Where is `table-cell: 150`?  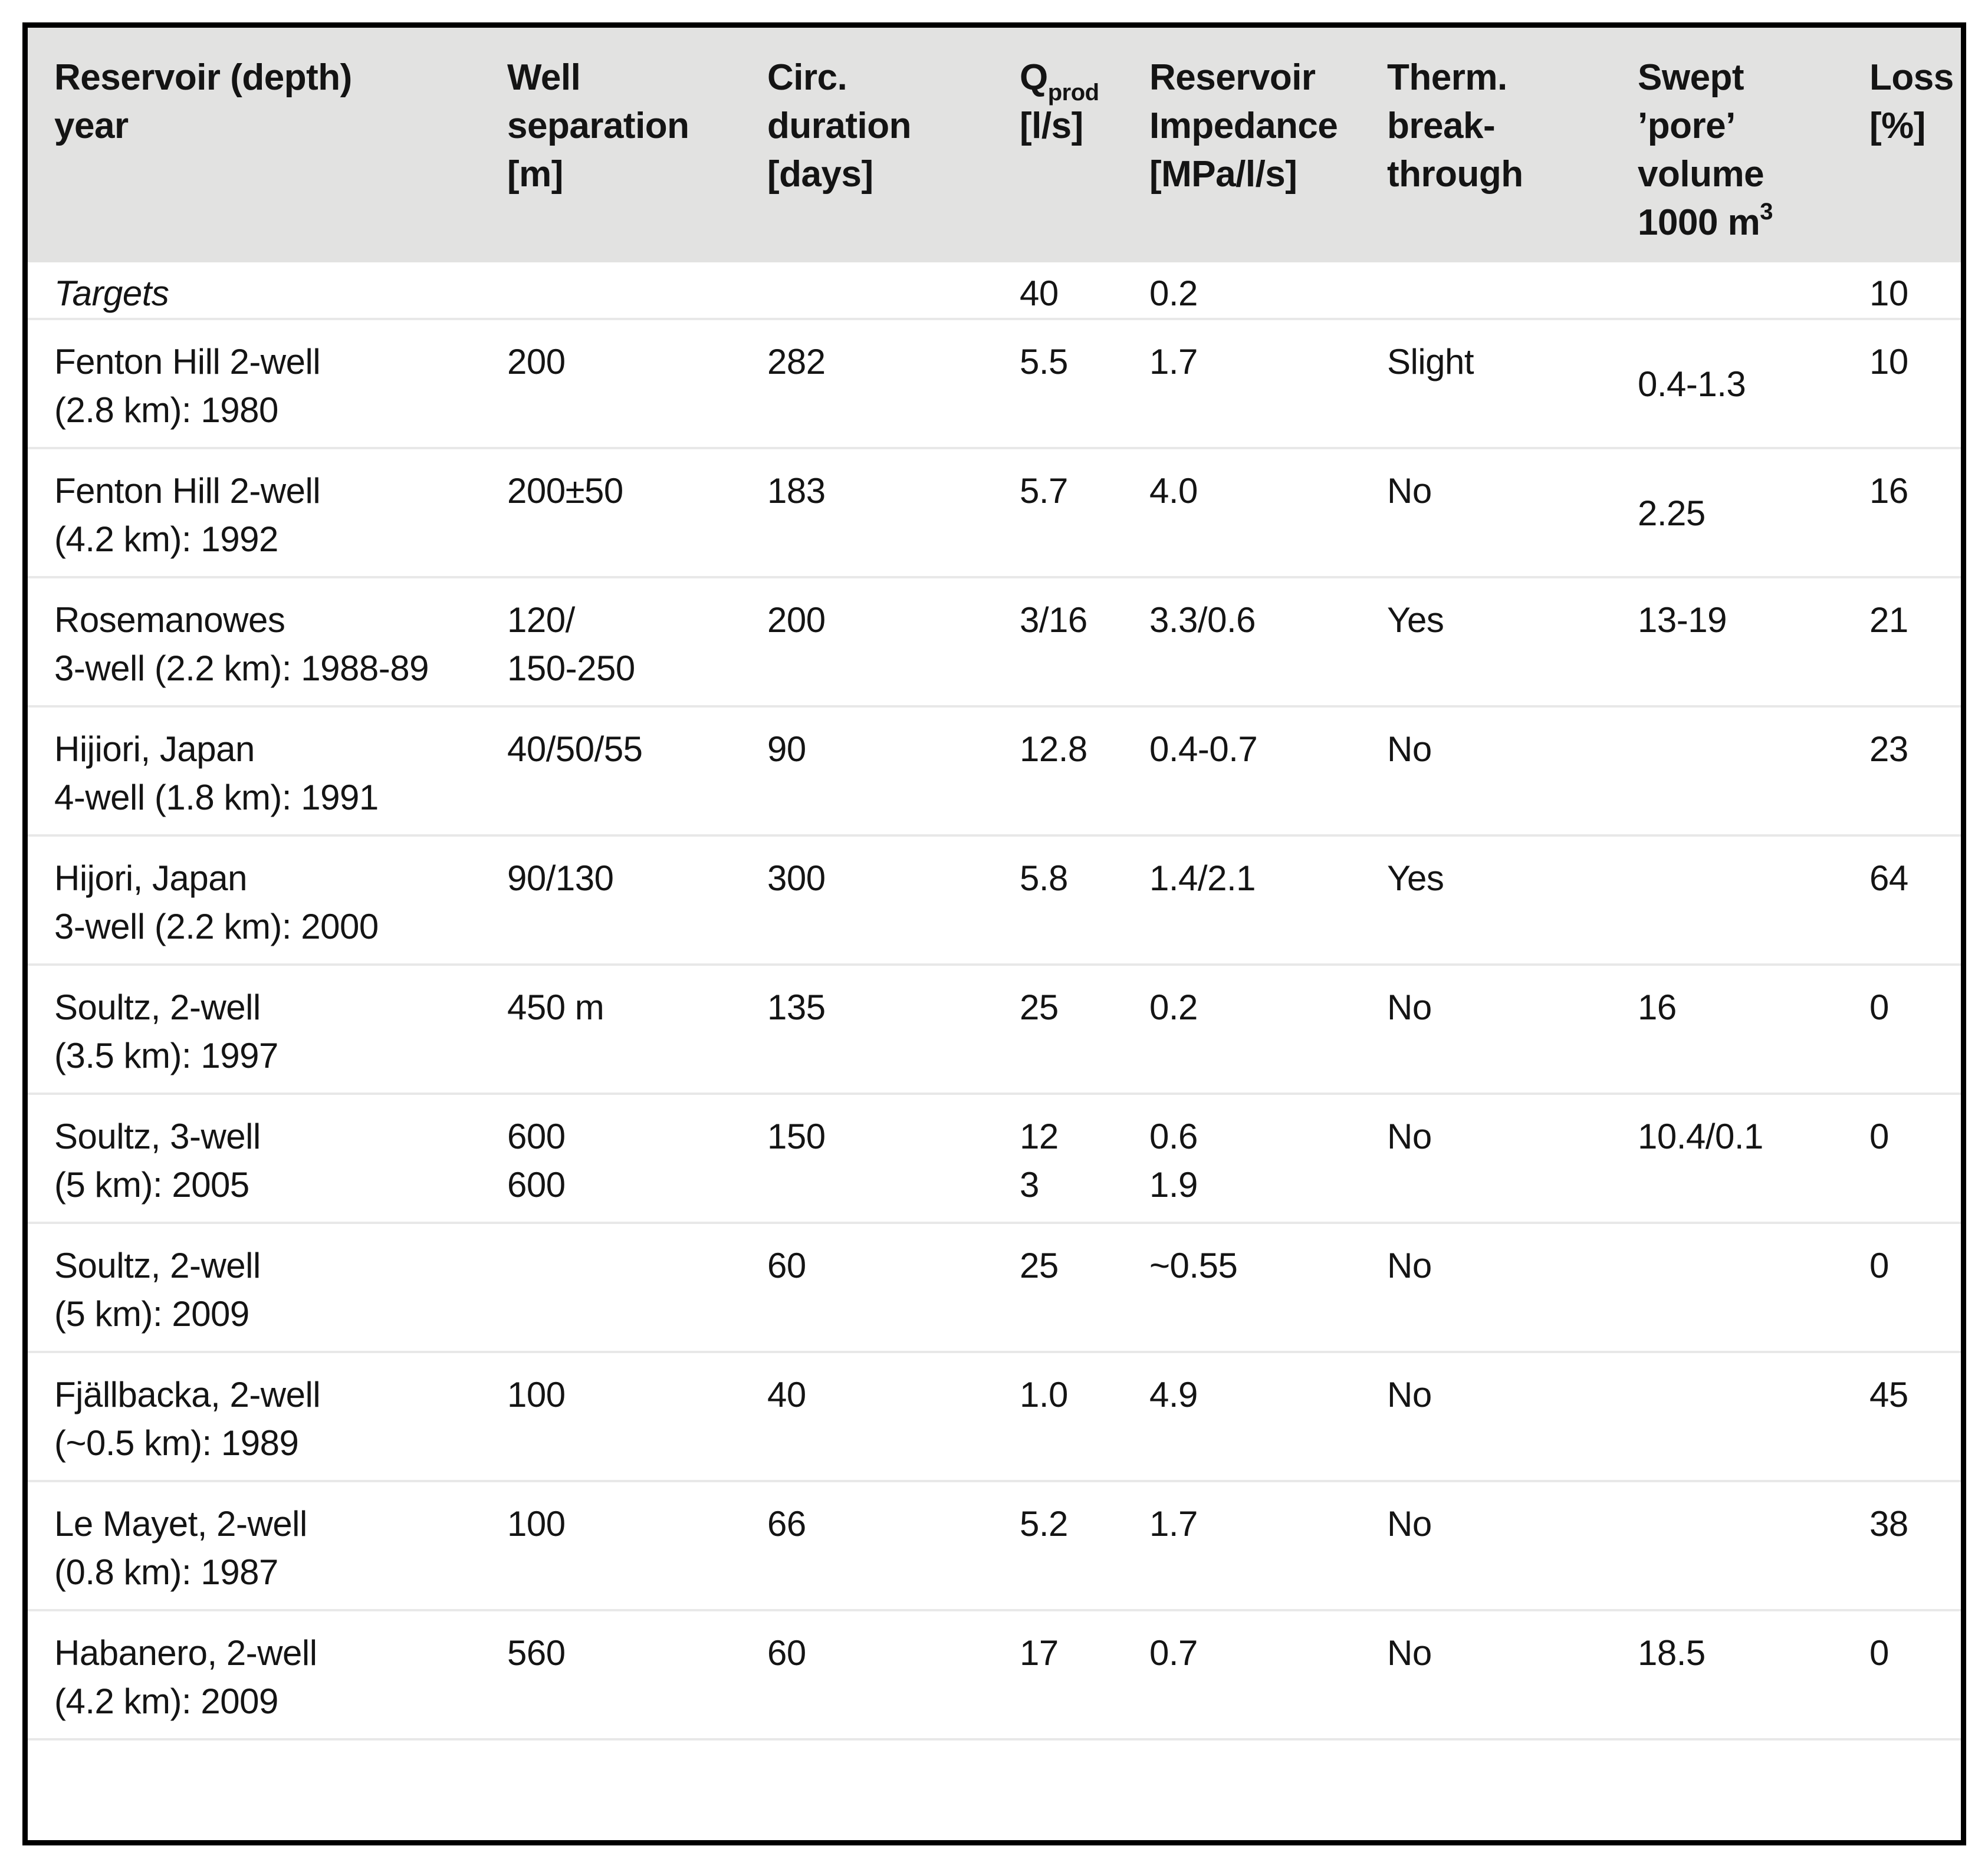
table-cell: 150 is located at coordinates (796, 1136).